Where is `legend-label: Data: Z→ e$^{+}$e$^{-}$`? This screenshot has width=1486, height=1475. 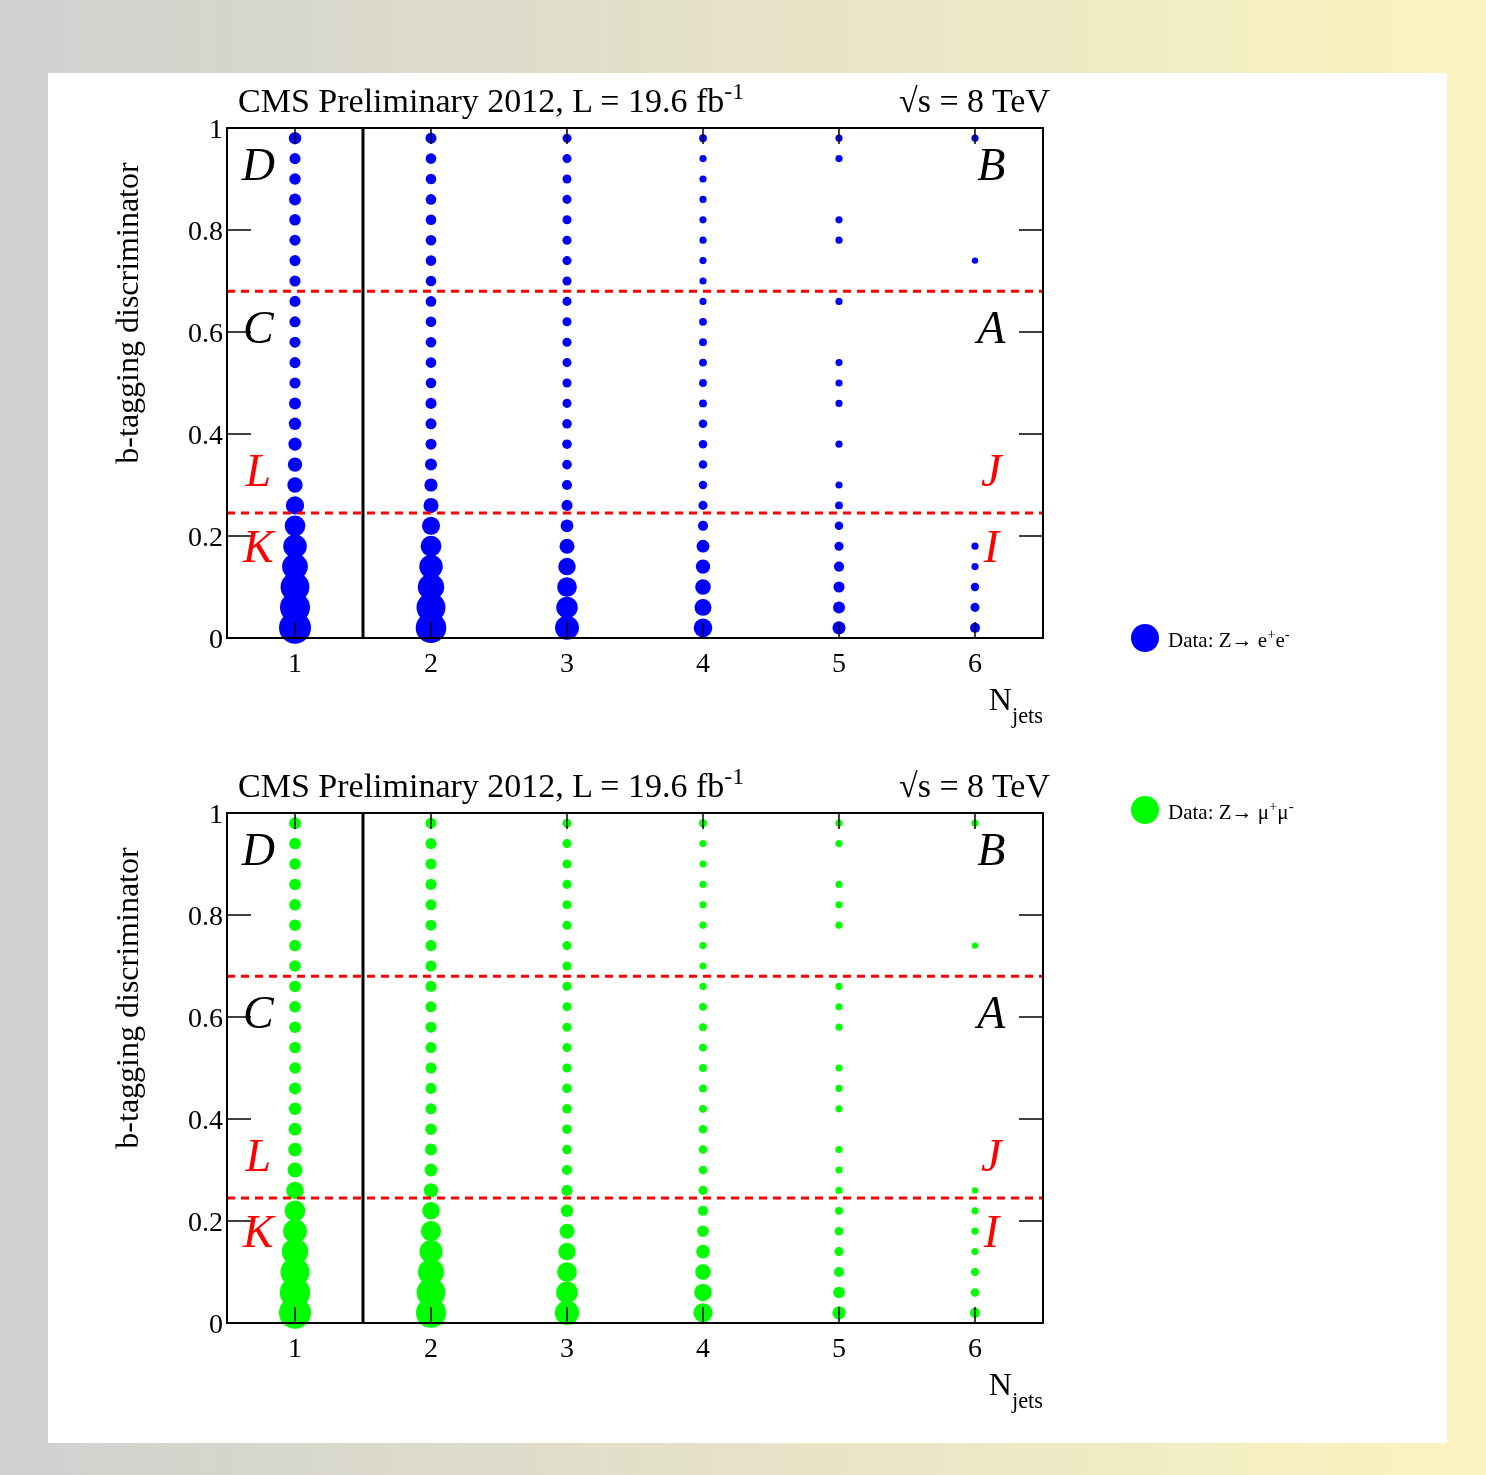
legend-label: Data: Z→ e$^{+}$e$^{-}$ is located at coordinates (1229, 639).